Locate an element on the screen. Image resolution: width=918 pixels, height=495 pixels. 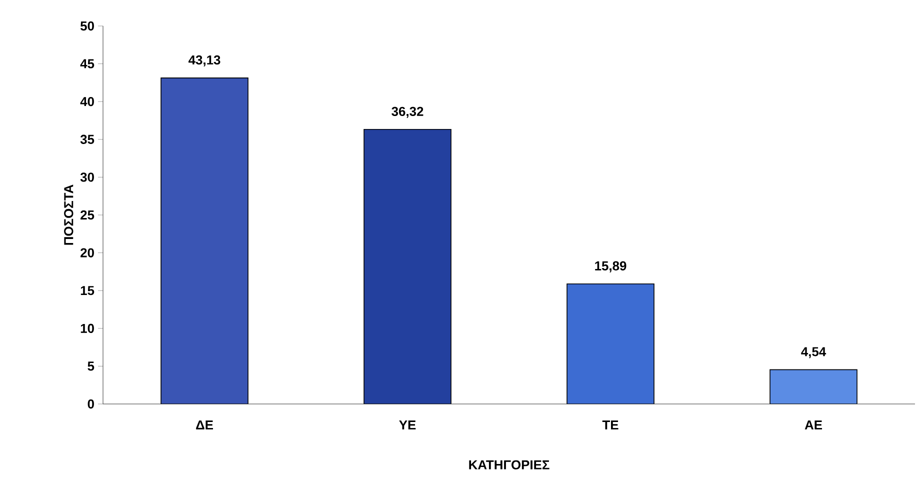
y-tick-label: 30 is located at coordinates (87, 177).